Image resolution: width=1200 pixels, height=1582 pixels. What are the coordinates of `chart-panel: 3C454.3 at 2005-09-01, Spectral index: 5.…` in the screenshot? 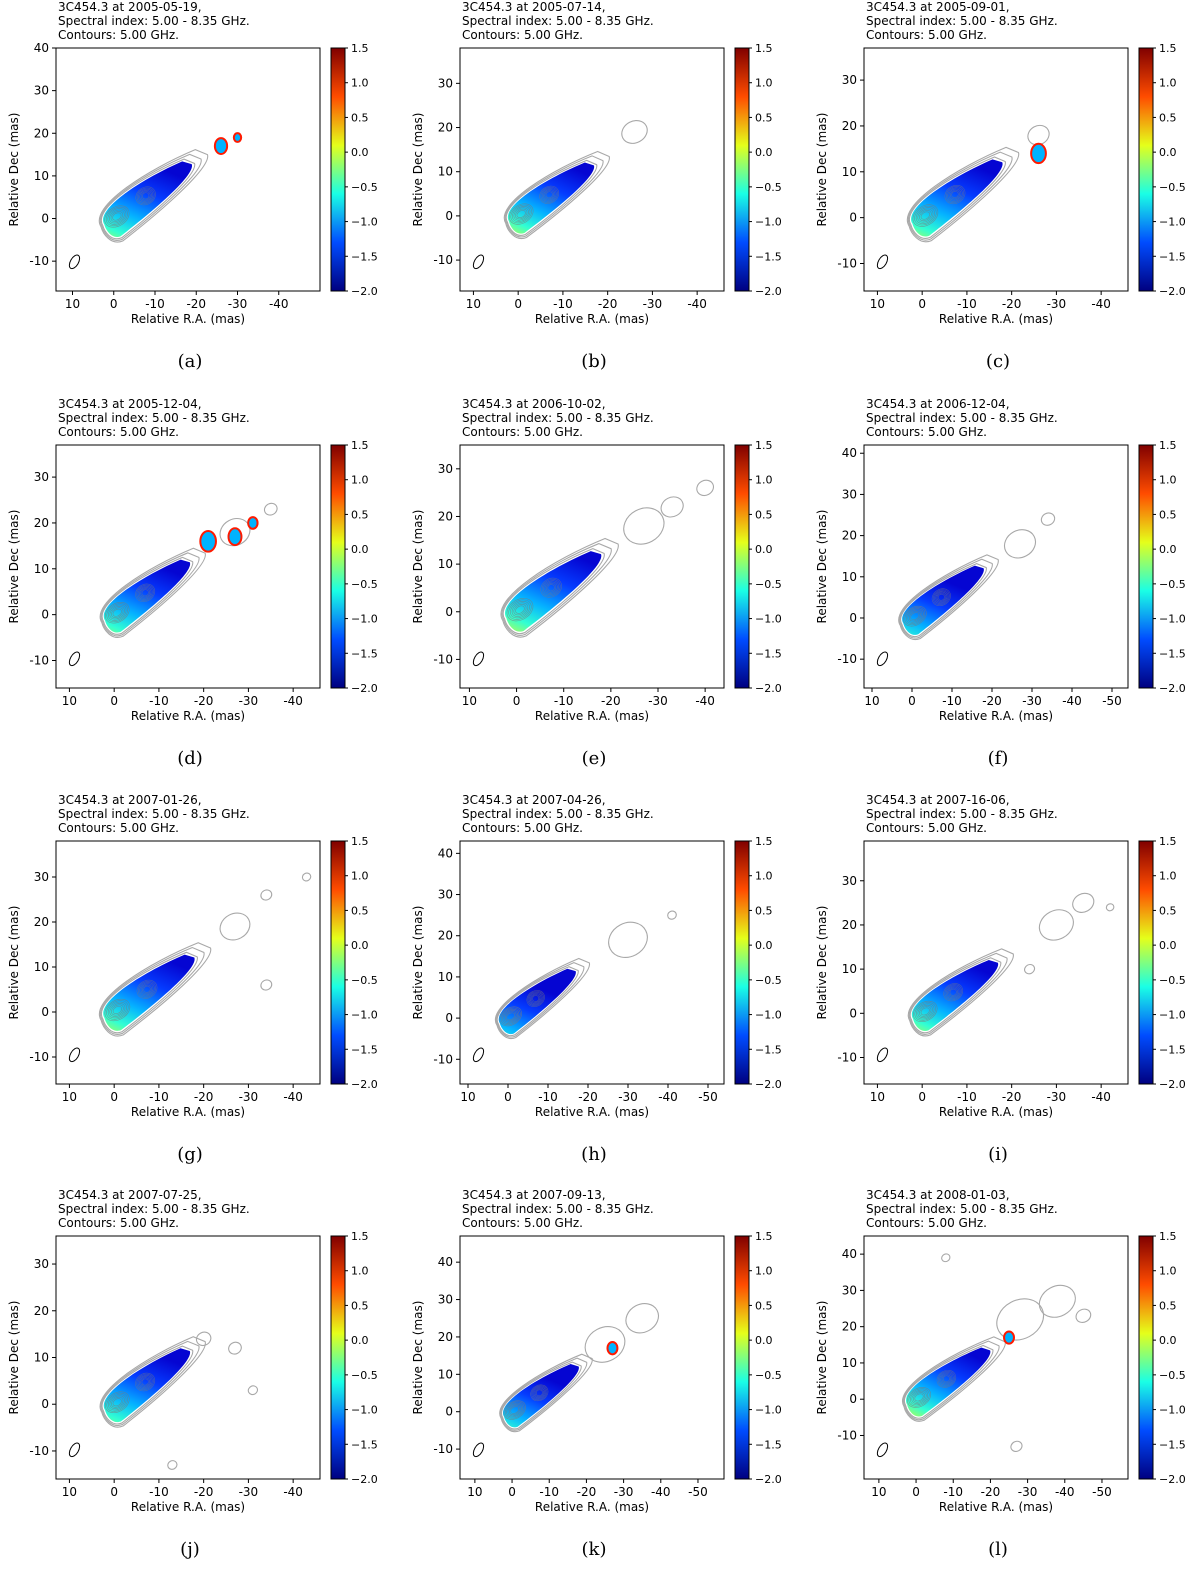 It's located at (1004, 197).